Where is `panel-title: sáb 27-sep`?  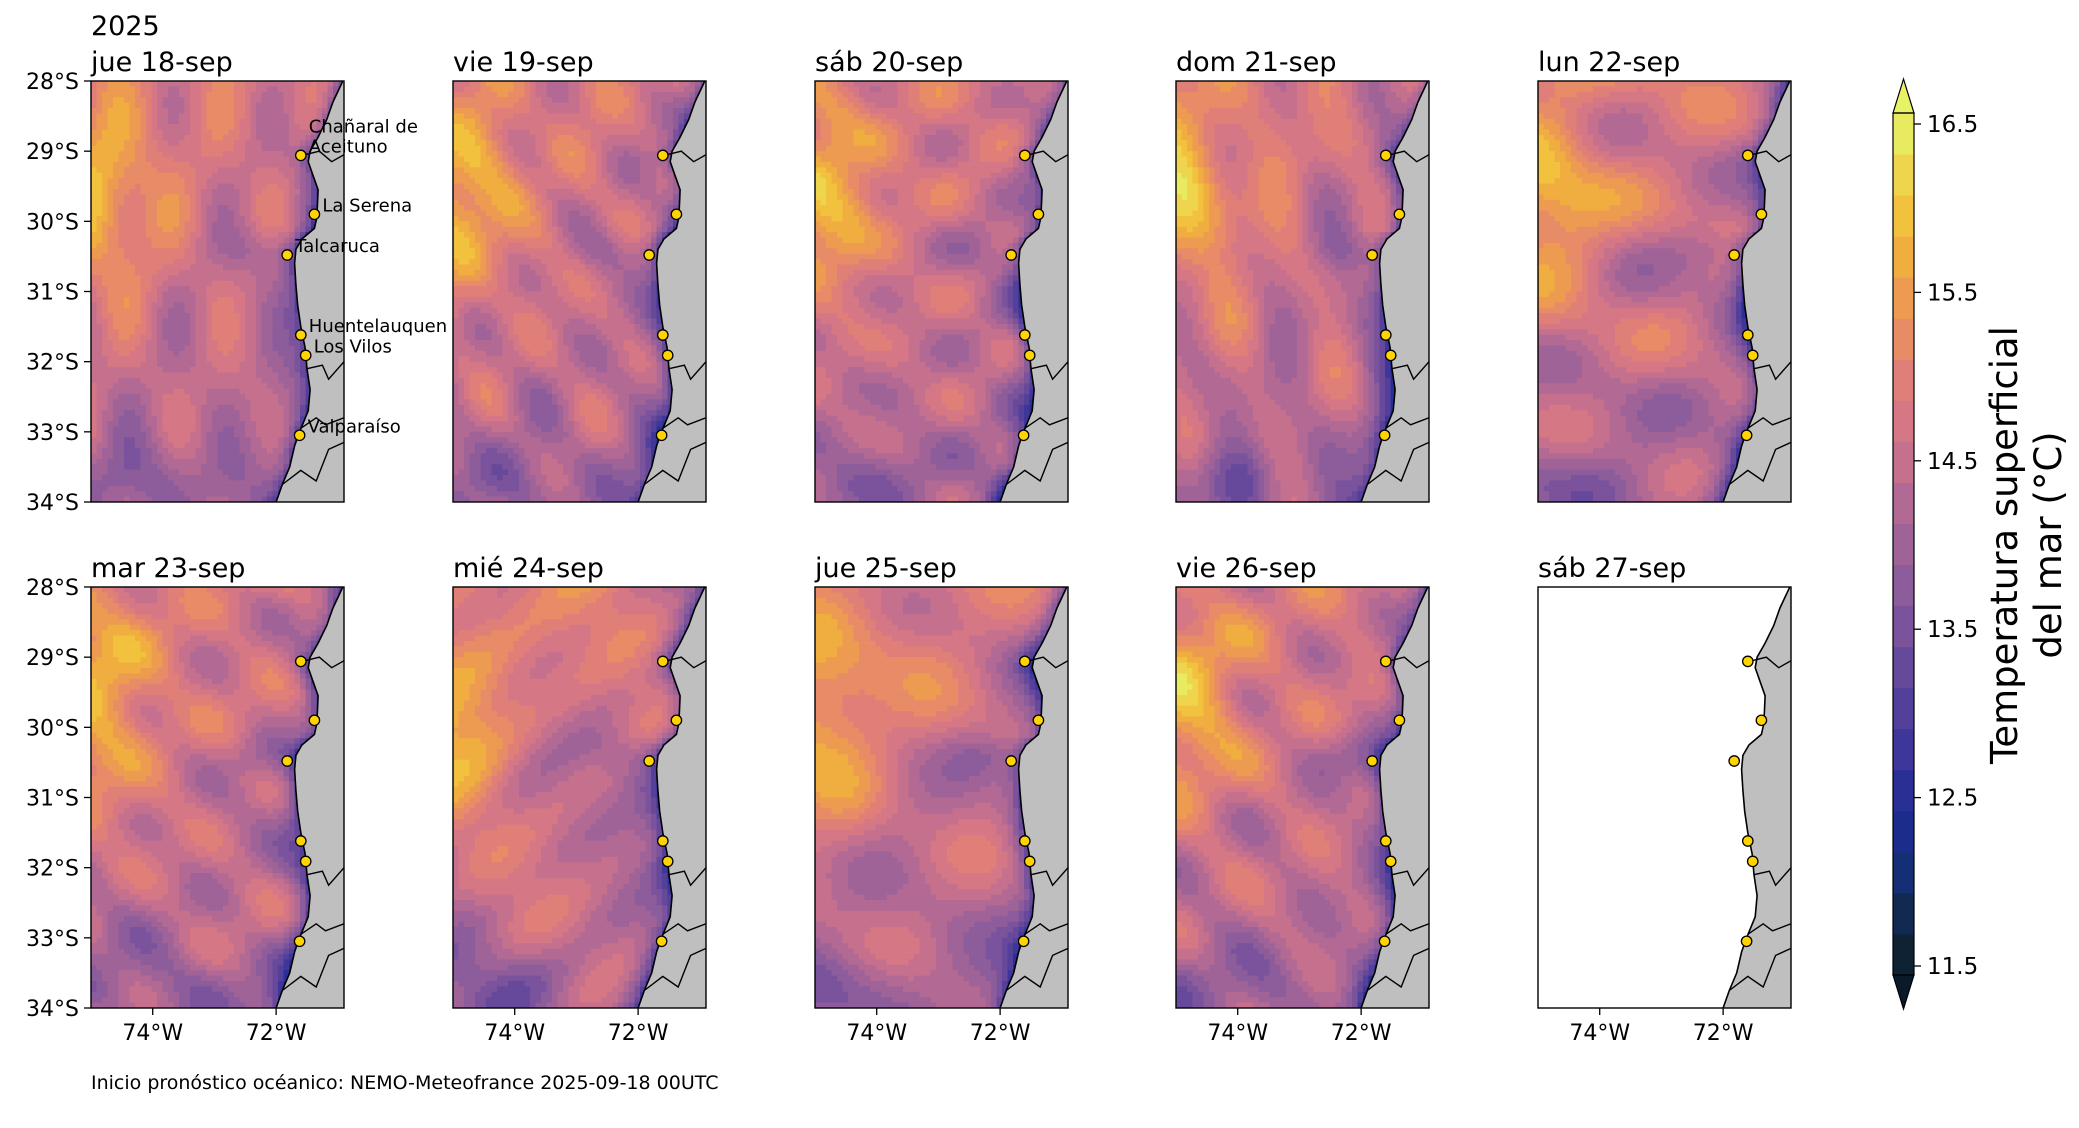 panel-title: sáb 27-sep is located at coordinates (1612, 568).